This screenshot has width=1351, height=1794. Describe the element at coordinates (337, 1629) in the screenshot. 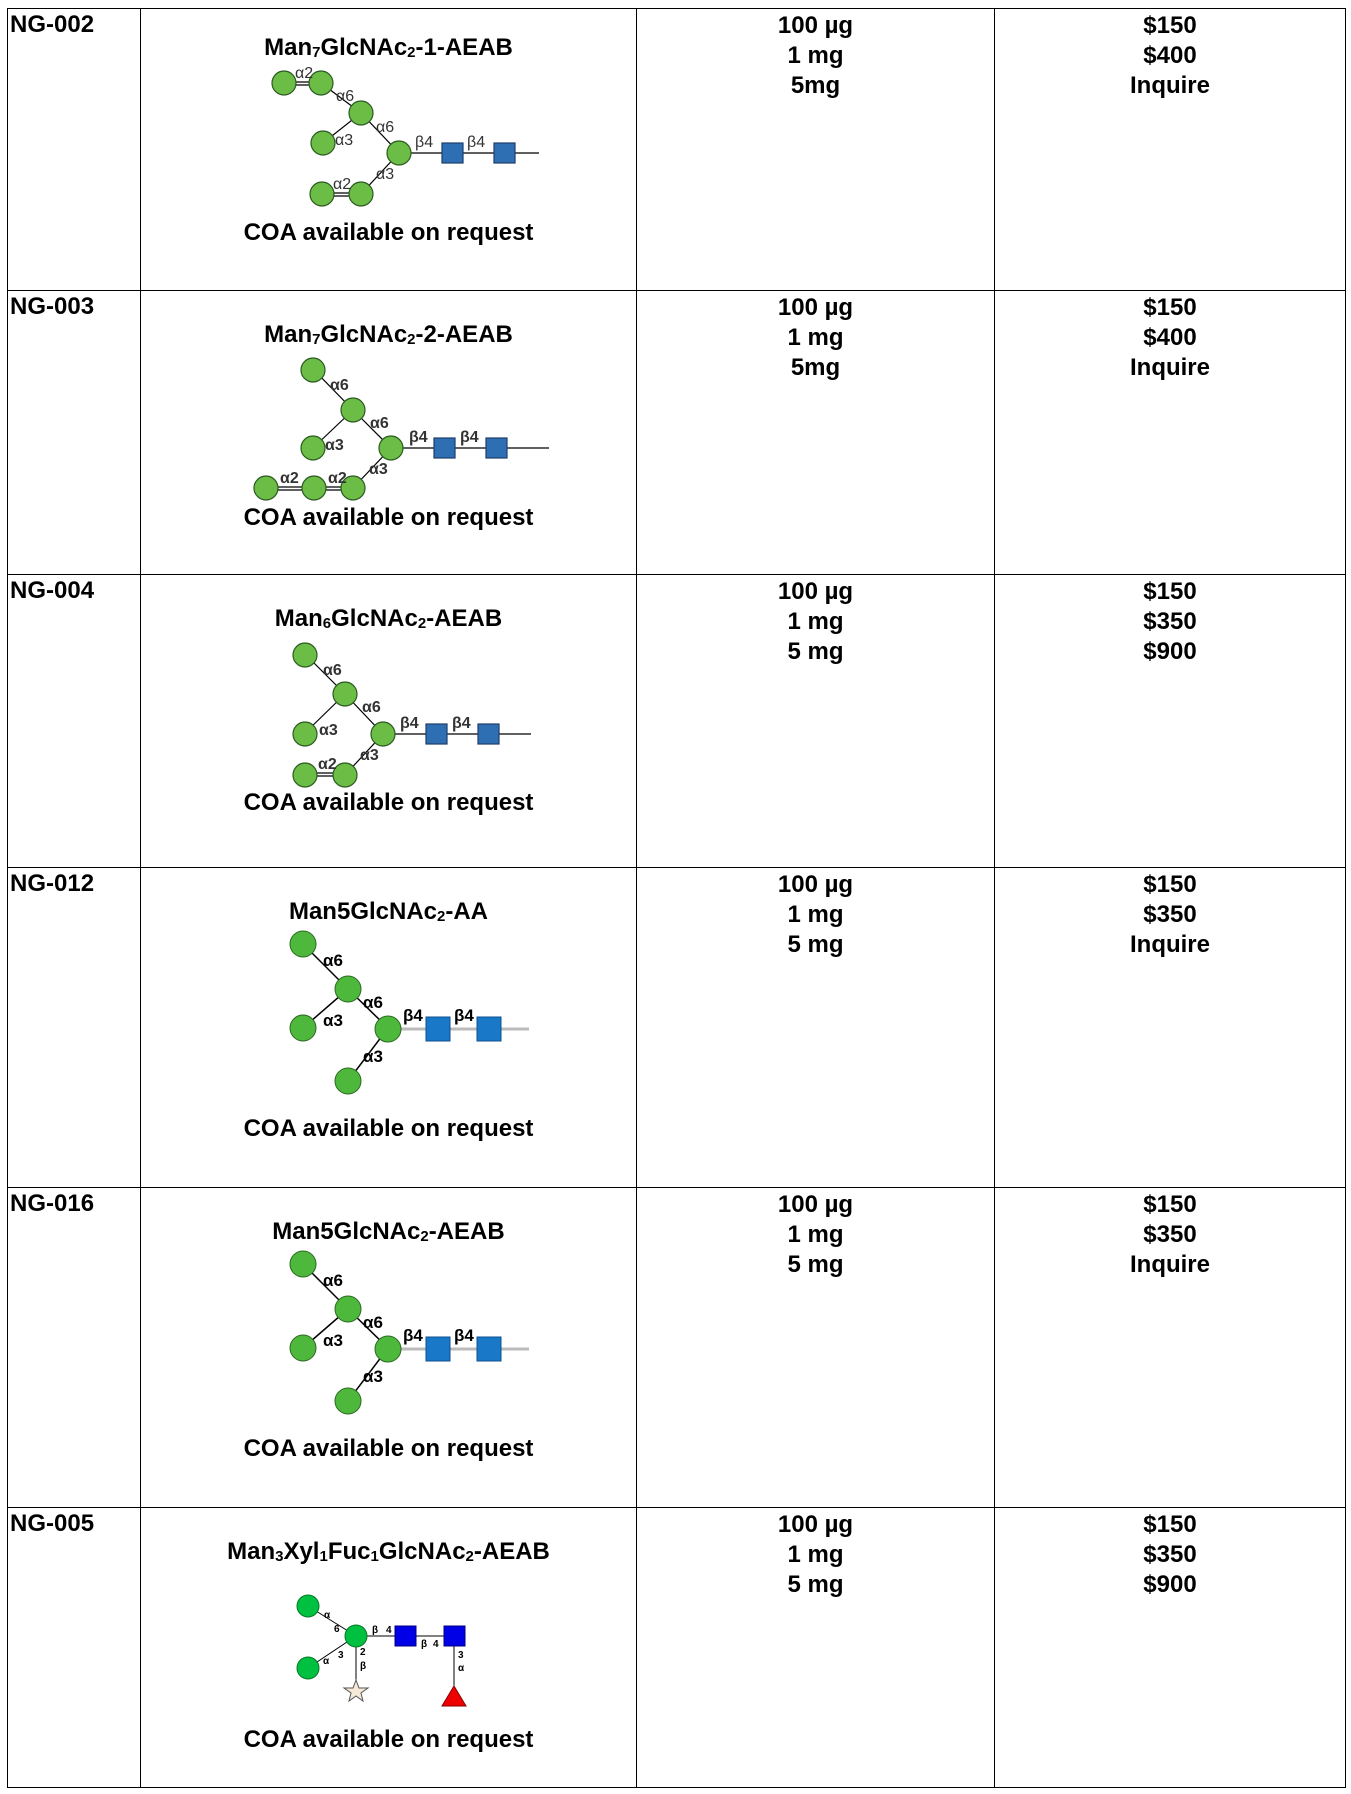

I see `svg-text: 6` at that location.